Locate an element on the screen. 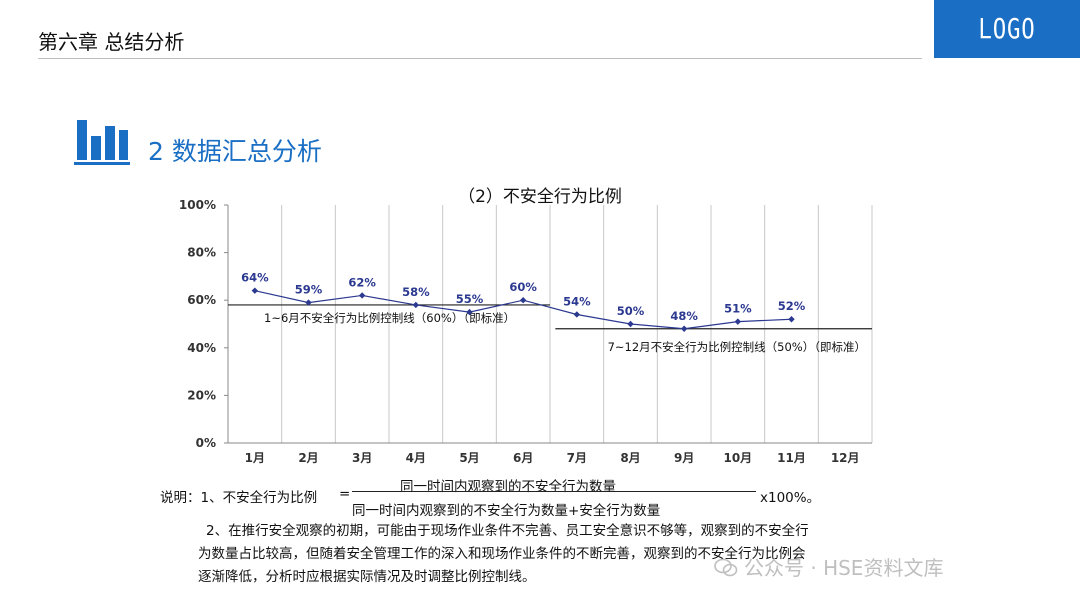  x-tick-label: 11月 is located at coordinates (791, 458).